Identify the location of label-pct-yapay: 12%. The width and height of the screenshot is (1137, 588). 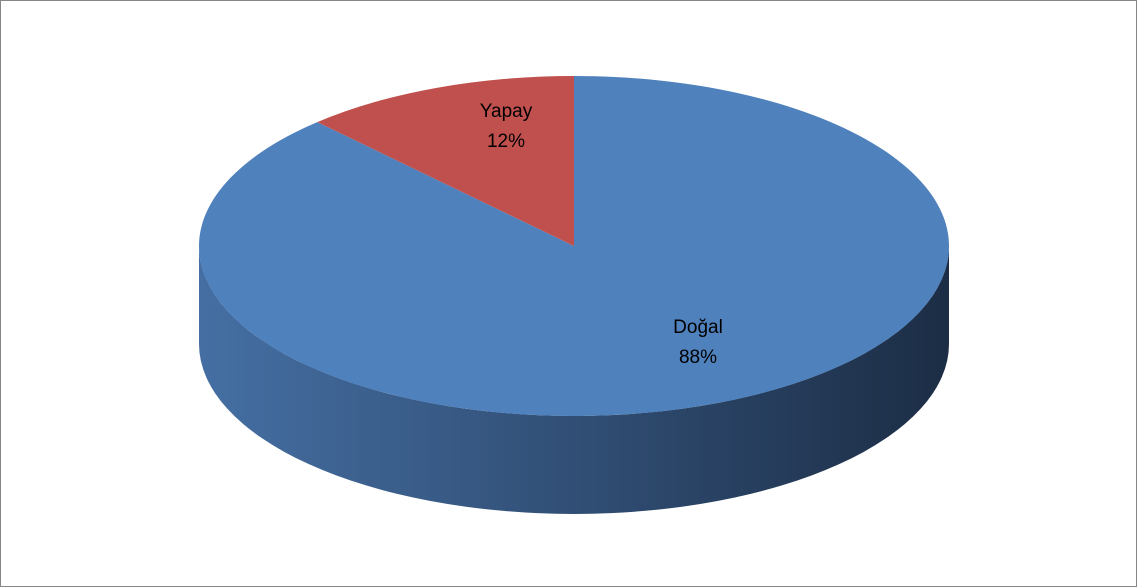
(506, 141).